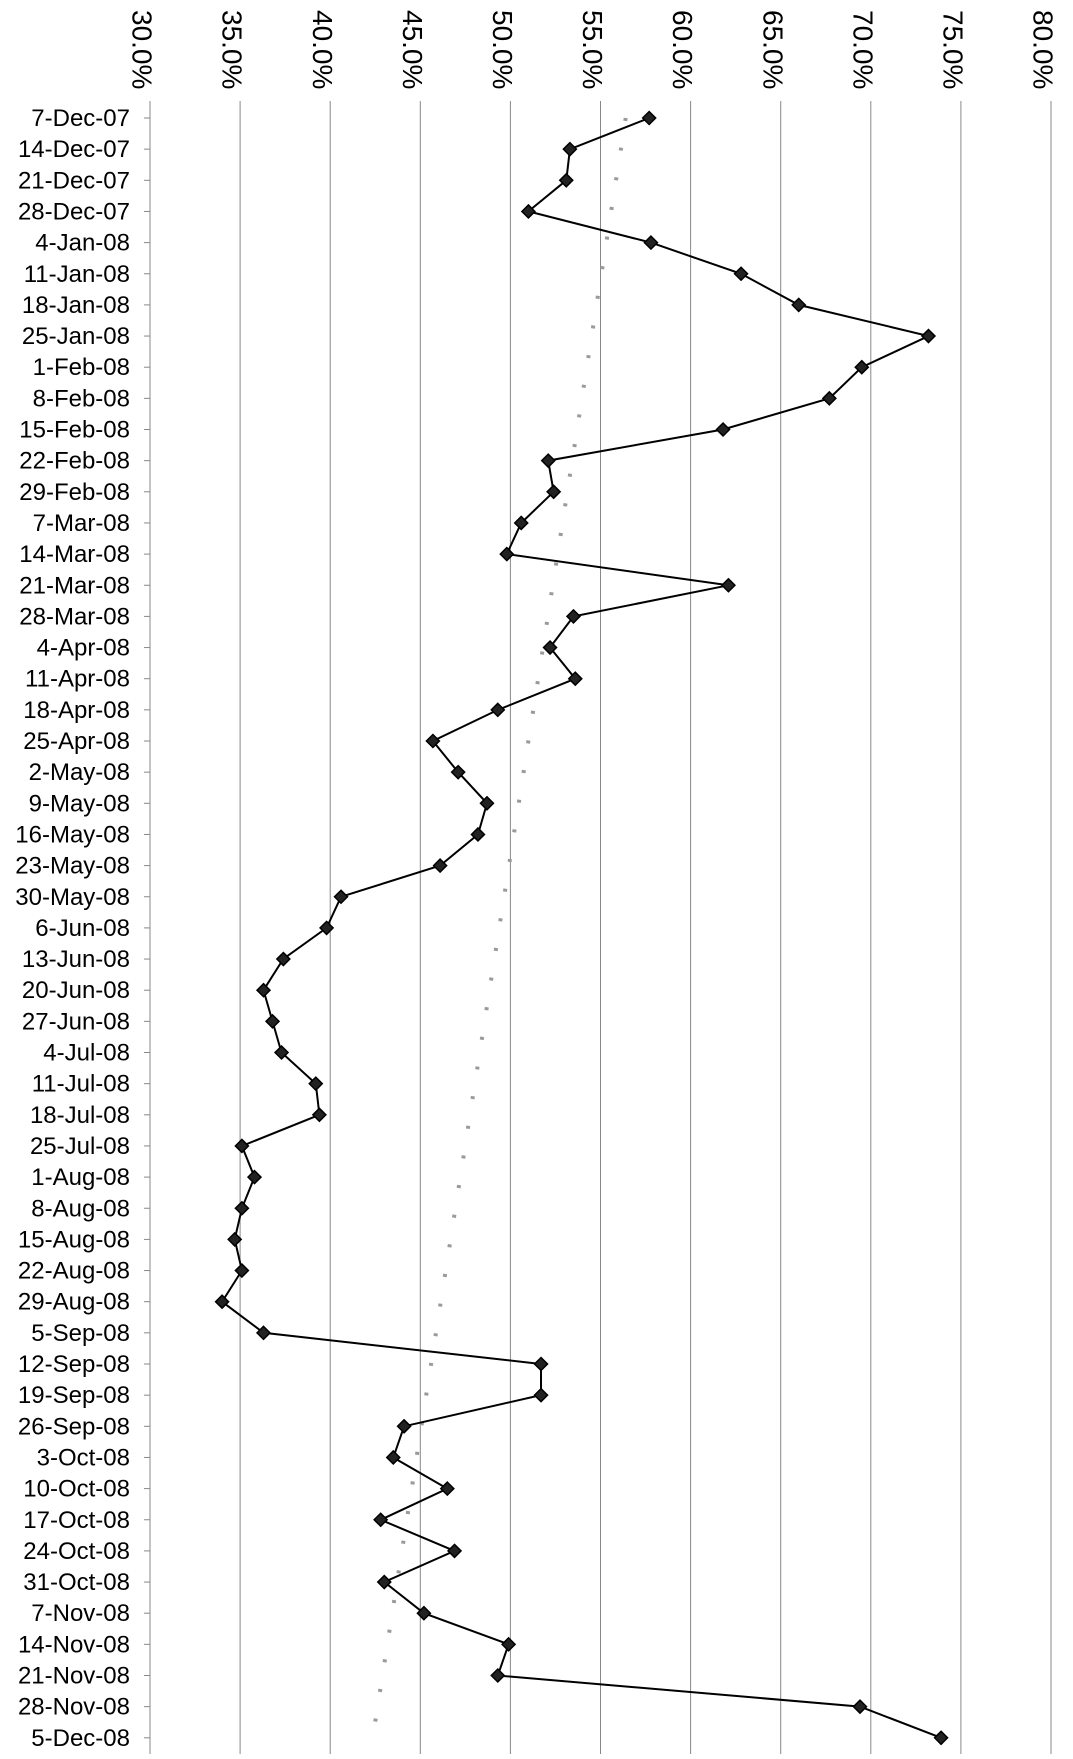  I want to click on y-tick-label: 23-May-08, so click(72, 866).